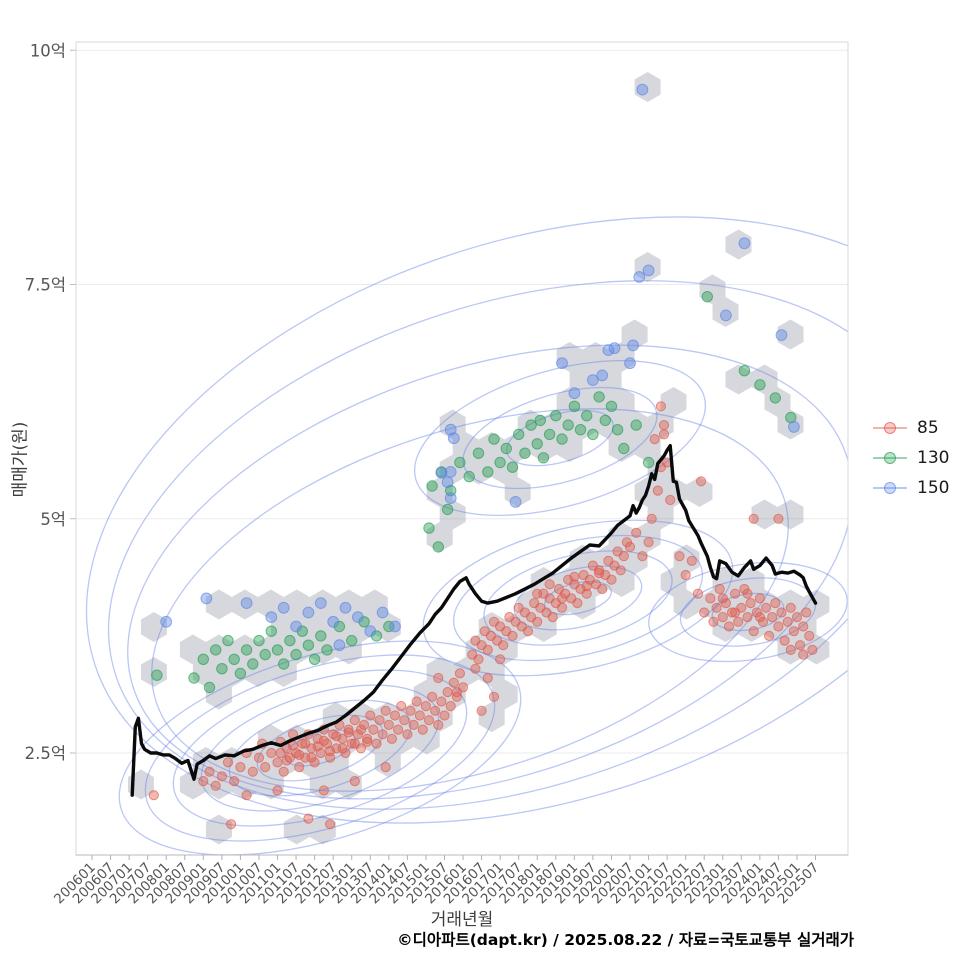 This screenshot has width=960, height=960. Describe the element at coordinates (45, 753) in the screenshot. I see `y-tick-label: 2.5억` at that location.